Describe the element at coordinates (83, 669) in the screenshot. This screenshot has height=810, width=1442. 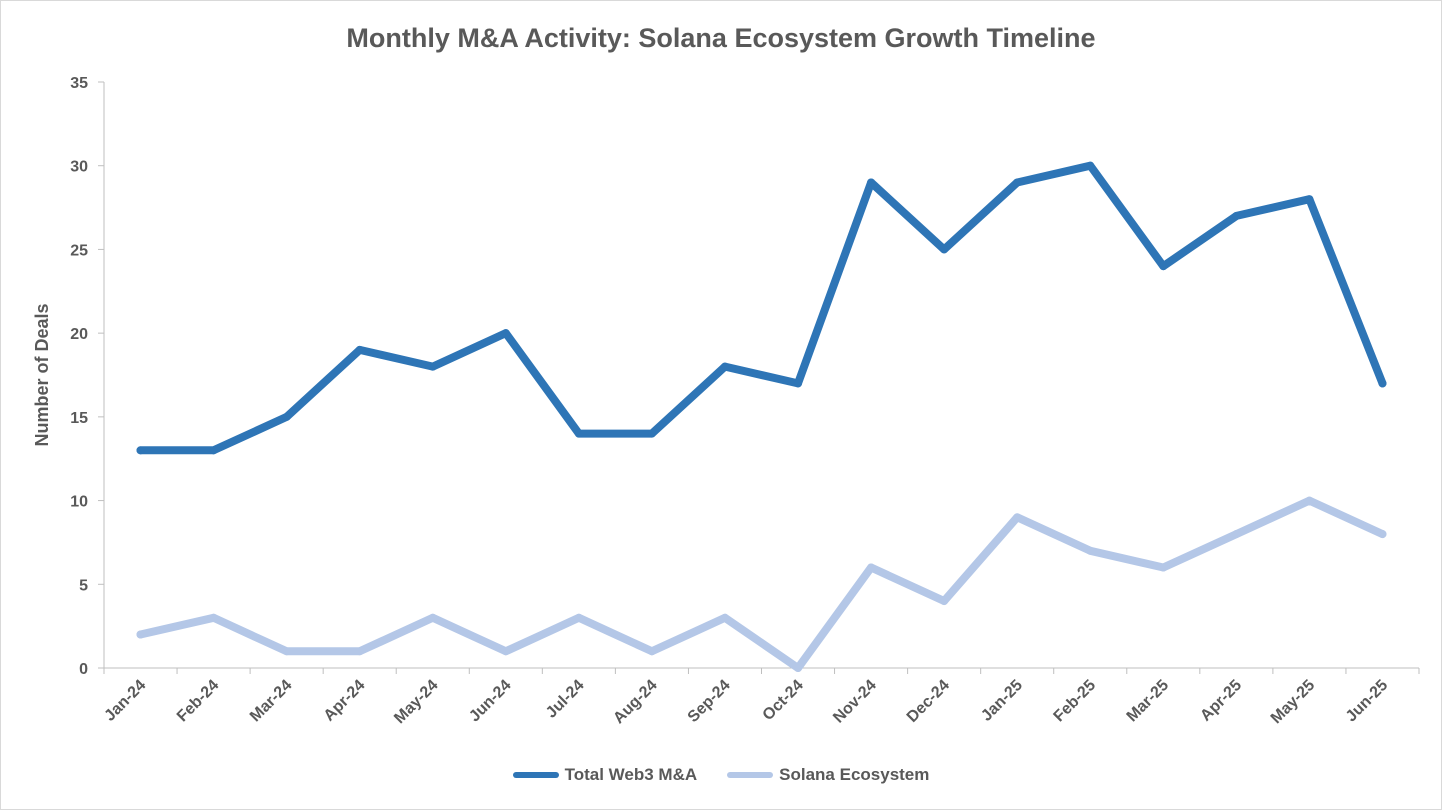
I see `y-tick-label: 0` at that location.